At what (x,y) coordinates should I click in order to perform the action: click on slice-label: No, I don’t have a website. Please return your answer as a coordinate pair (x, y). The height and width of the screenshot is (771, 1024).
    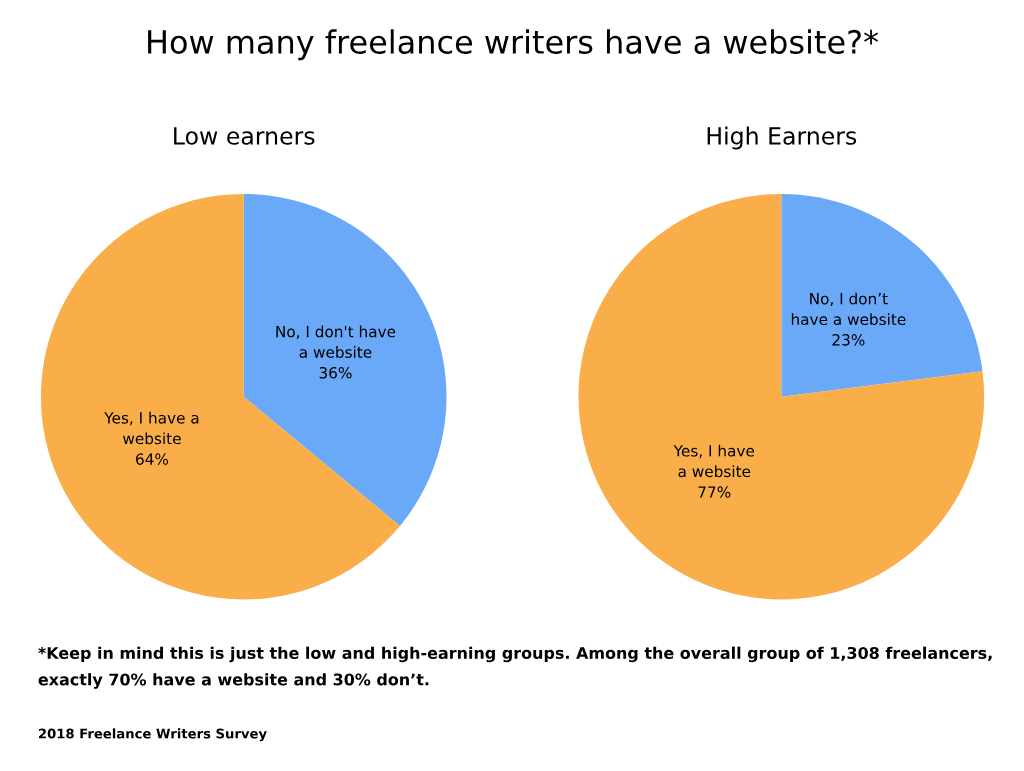
    Looking at the image, I should click on (848, 309).